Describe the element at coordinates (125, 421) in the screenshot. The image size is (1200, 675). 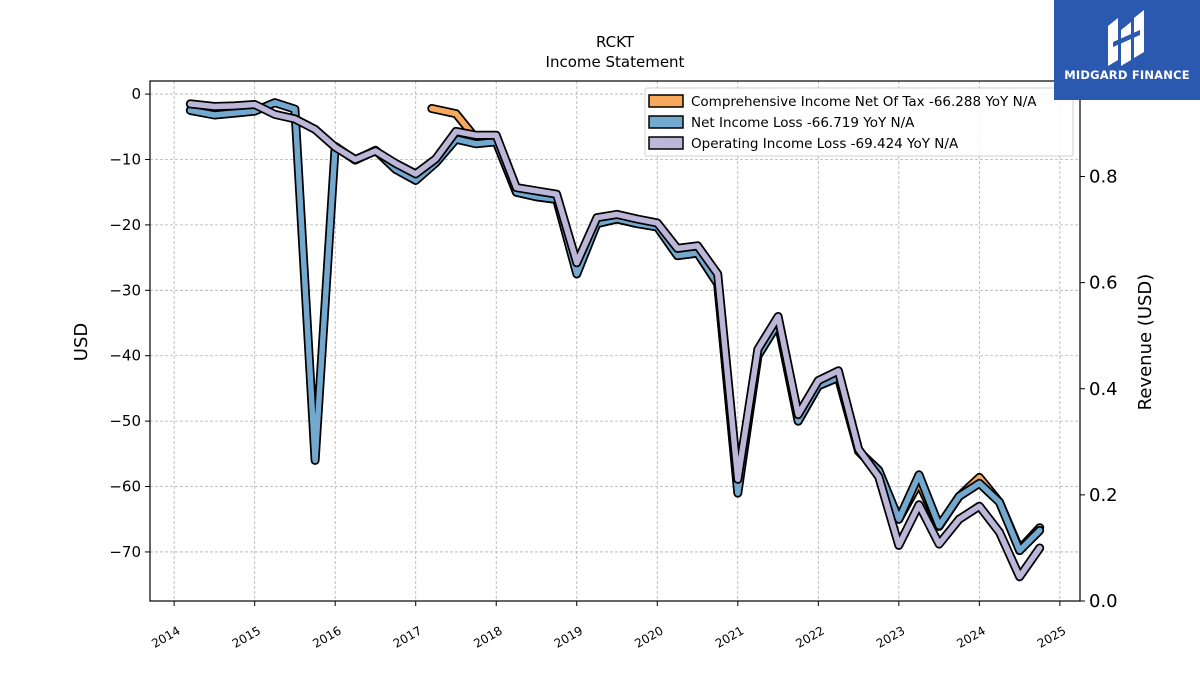
I see `y-tick-label: −50` at that location.